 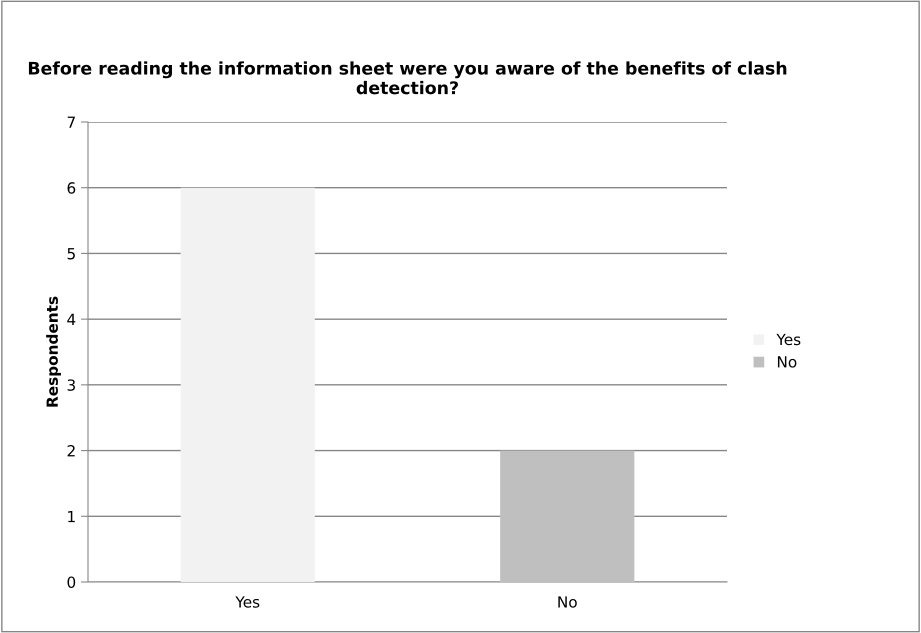 What do you see at coordinates (407, 77) in the screenshot?
I see `chart-title: Before reading the information sheet were you aware of the benefits of clash detection?` at bounding box center [407, 77].